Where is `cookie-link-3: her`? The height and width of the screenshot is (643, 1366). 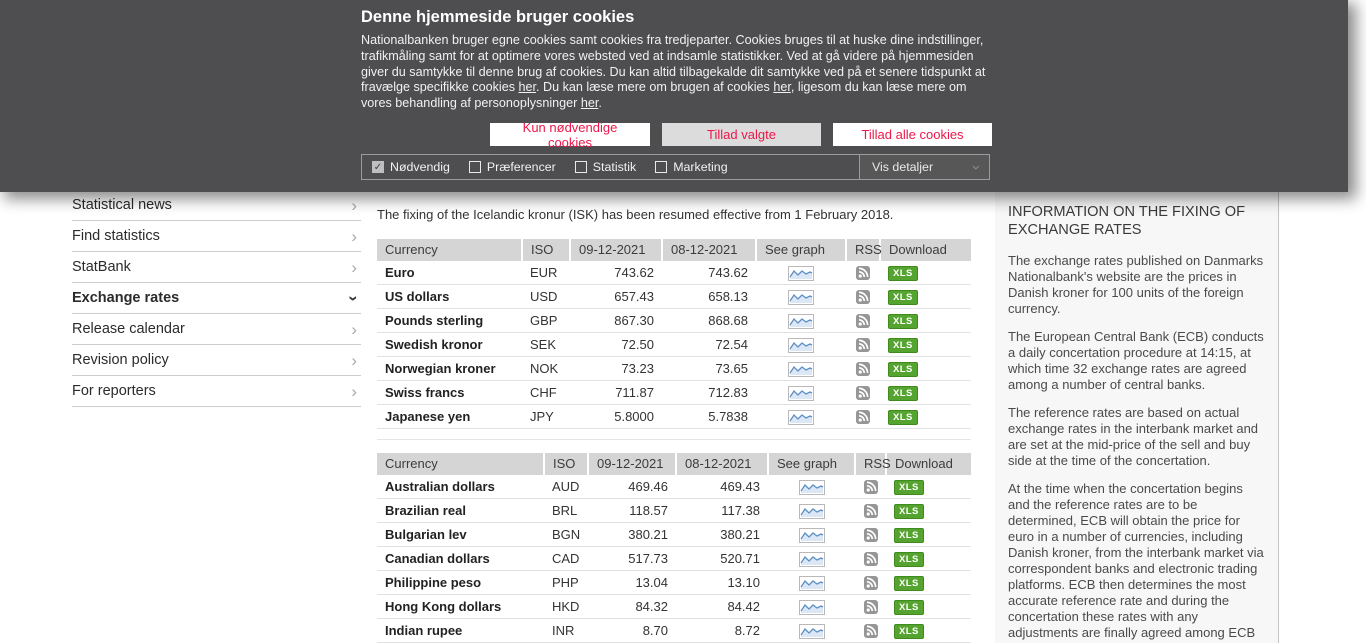 cookie-link-3: her is located at coordinates (589, 103).